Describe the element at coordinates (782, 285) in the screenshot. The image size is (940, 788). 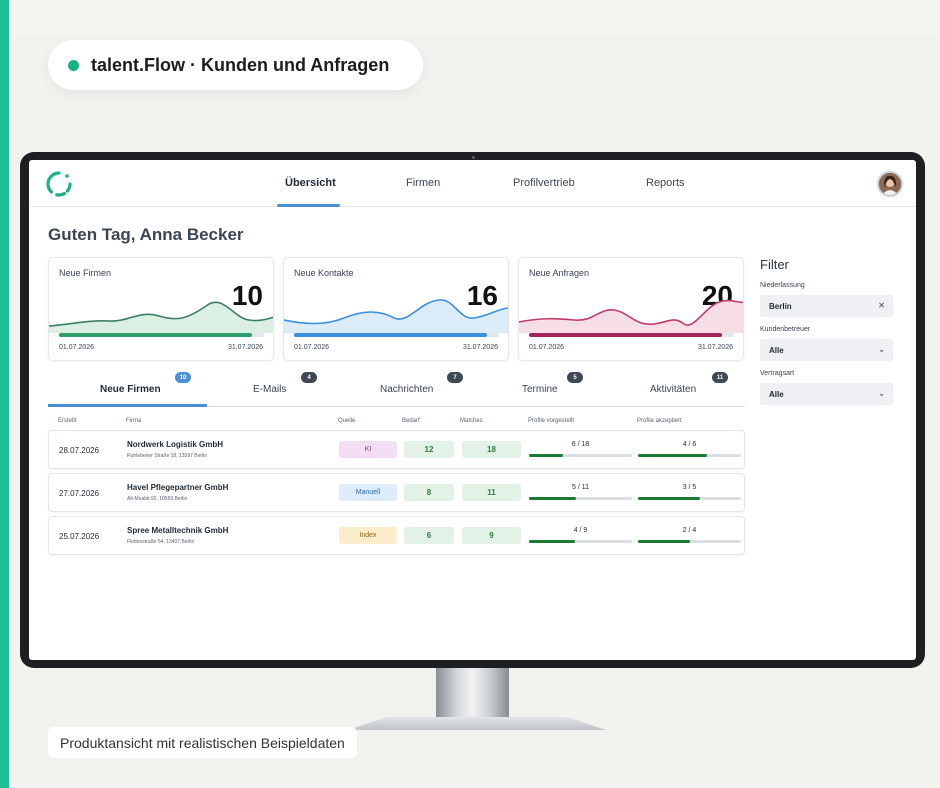
I see `filter-label-niederlassung: Niederlassung` at that location.